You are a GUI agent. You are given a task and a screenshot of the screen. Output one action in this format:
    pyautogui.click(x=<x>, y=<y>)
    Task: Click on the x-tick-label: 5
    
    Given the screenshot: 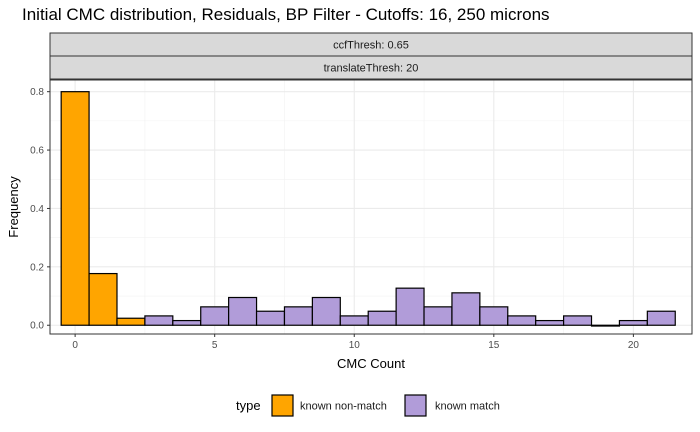 What is the action you would take?
    pyautogui.click(x=215, y=345)
    